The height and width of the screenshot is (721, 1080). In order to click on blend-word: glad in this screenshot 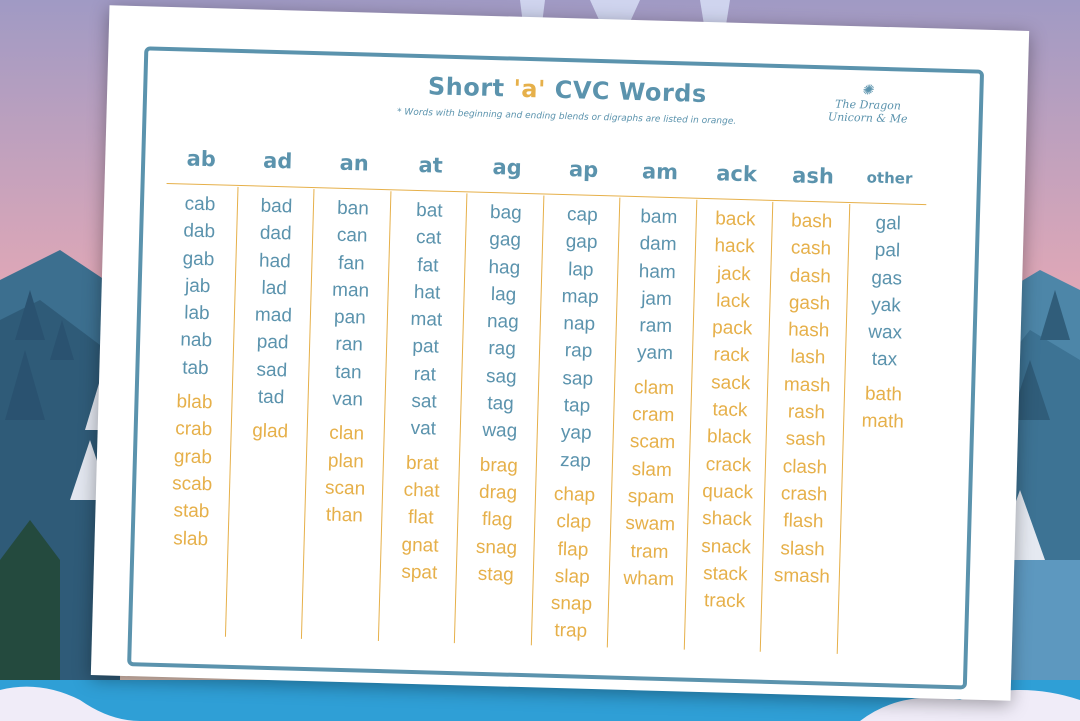, I will do `click(270, 431)`.